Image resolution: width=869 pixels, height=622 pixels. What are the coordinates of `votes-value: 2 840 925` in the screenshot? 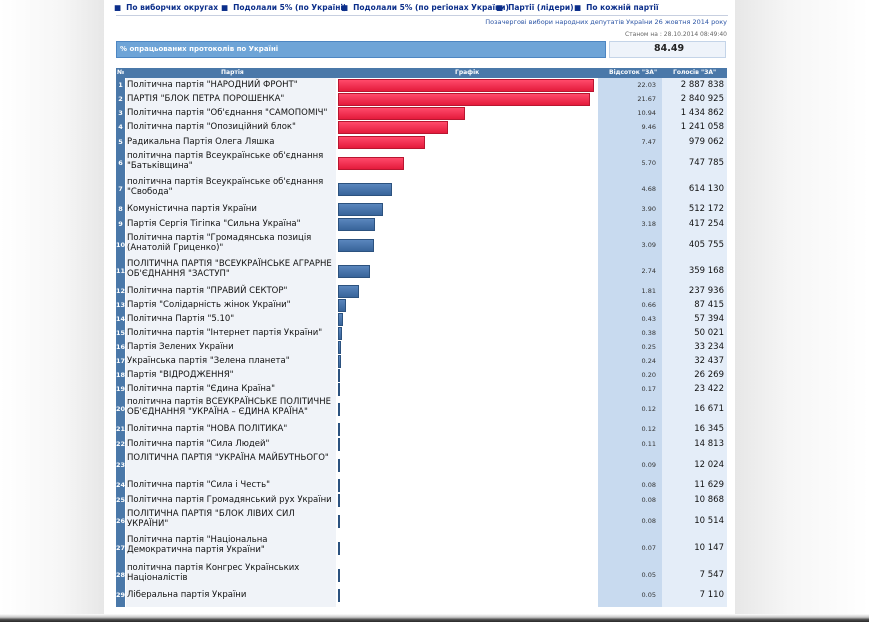 It's located at (702, 99).